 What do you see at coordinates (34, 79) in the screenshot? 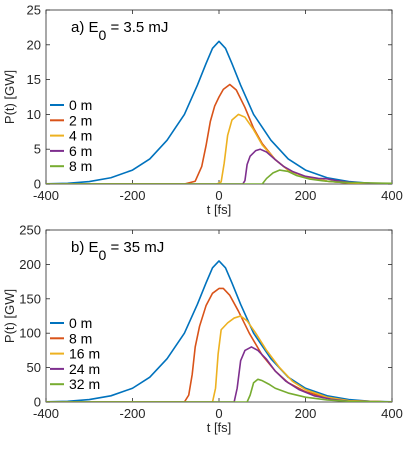
I see `y-tick-label: 15` at bounding box center [34, 79].